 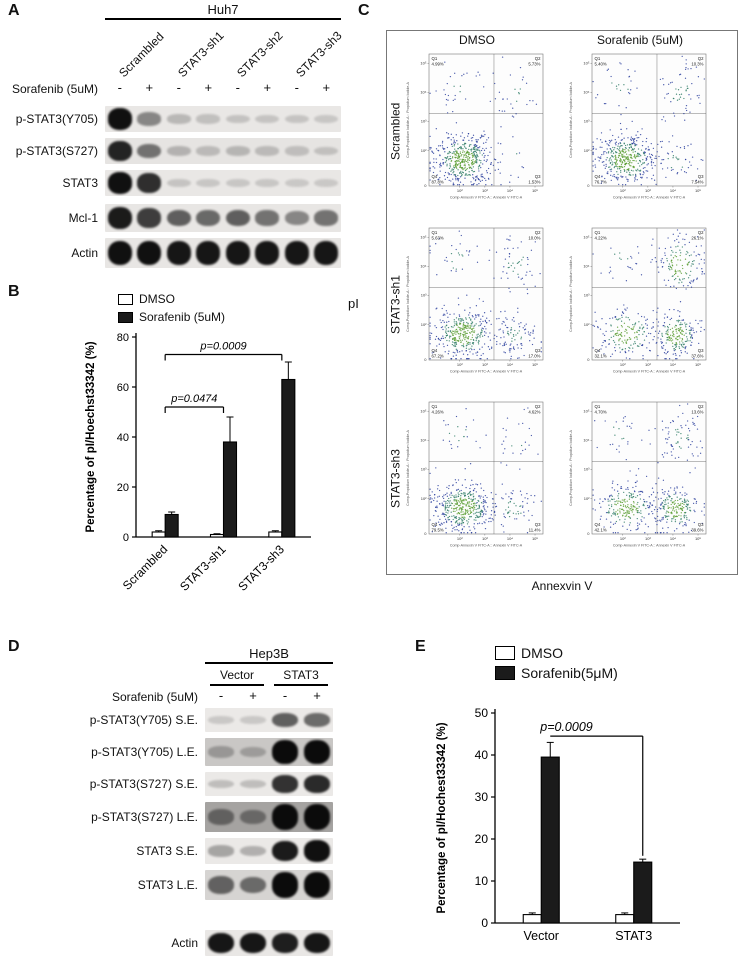 What do you see at coordinates (301, 675) in the screenshot?
I see `panel-d-group-stat3: STAT3` at bounding box center [301, 675].